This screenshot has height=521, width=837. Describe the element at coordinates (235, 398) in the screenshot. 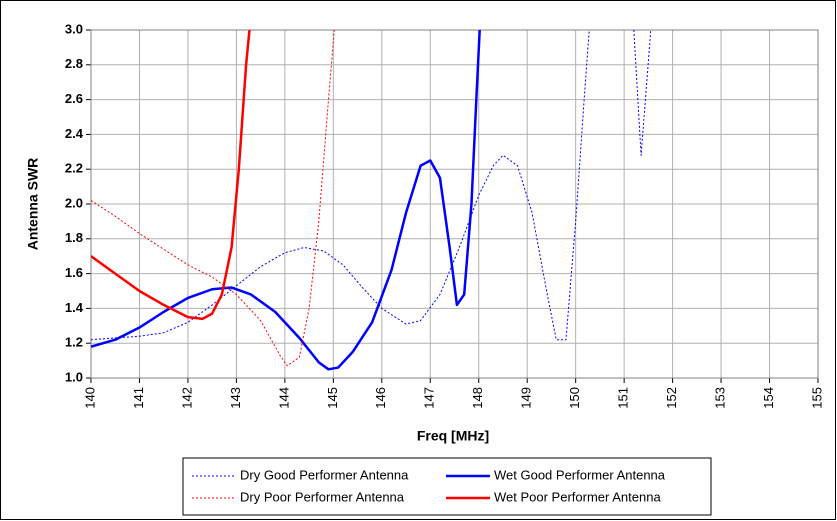

I see `x-tick-label: 143` at that location.